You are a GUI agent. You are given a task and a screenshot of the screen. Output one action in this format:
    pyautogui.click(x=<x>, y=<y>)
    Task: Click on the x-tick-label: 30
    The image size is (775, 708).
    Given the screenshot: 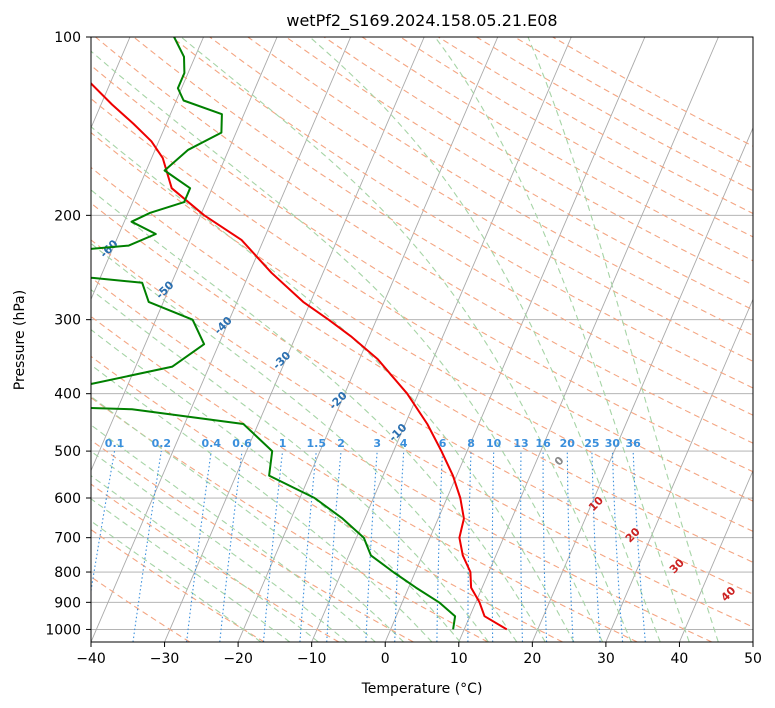 What is the action you would take?
    pyautogui.click(x=606, y=659)
    